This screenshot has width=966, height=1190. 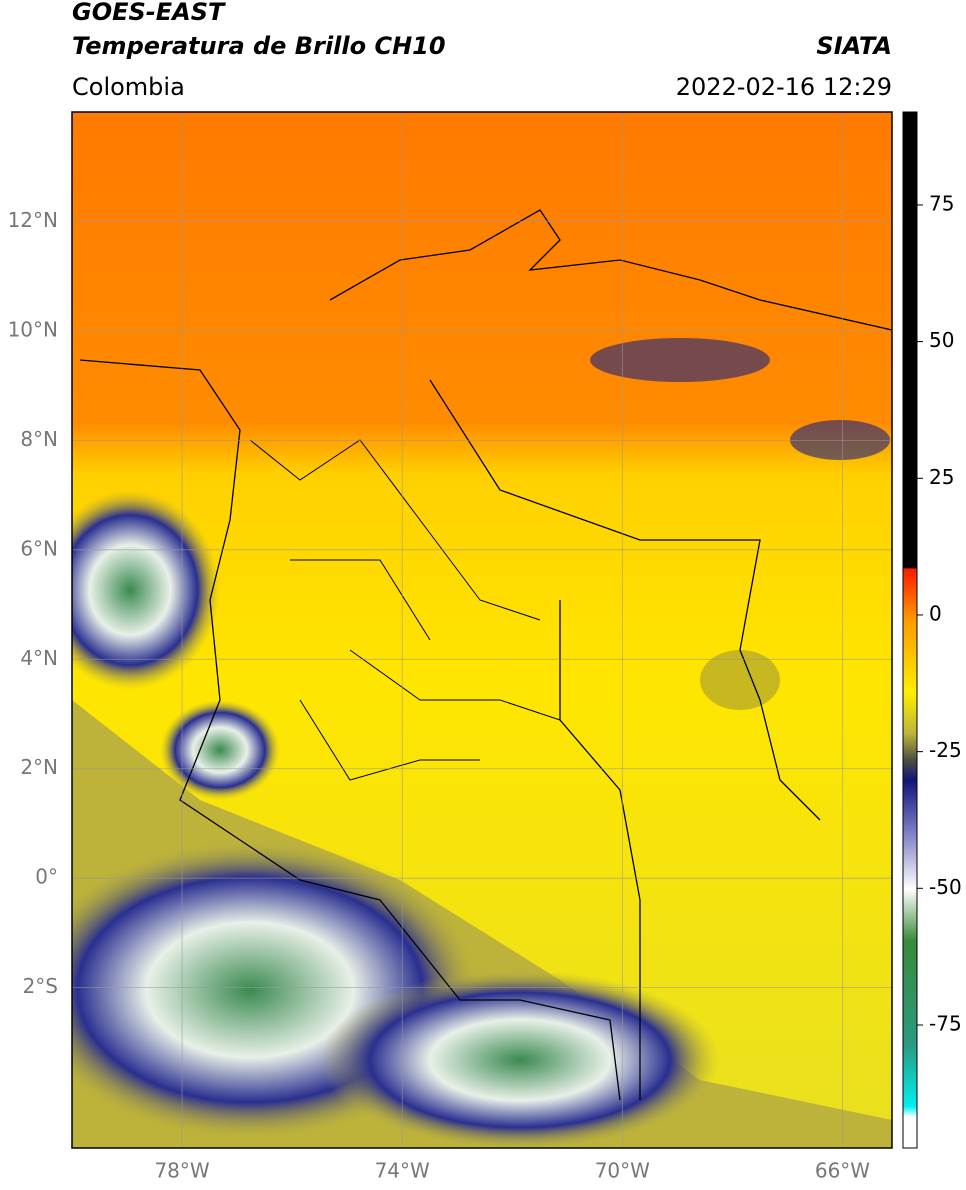 What do you see at coordinates (622, 1171) in the screenshot?
I see `lon-tick-label: 70°W` at bounding box center [622, 1171].